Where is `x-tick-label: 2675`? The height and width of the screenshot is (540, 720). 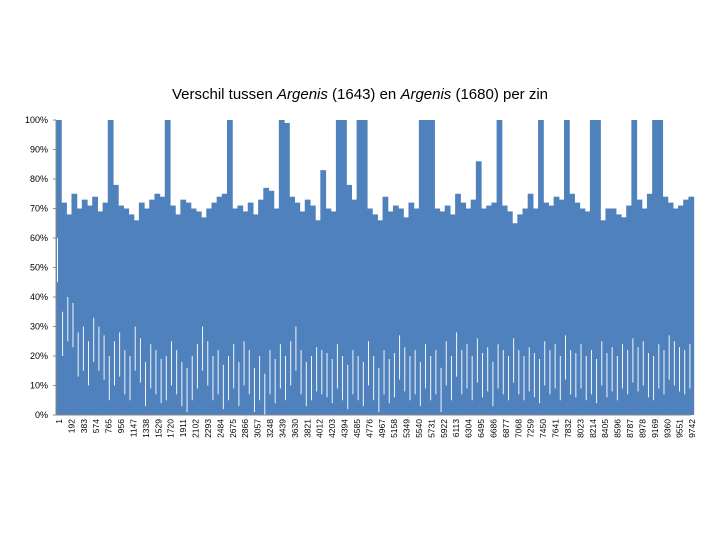 x-tick-label: 2675 is located at coordinates (233, 428).